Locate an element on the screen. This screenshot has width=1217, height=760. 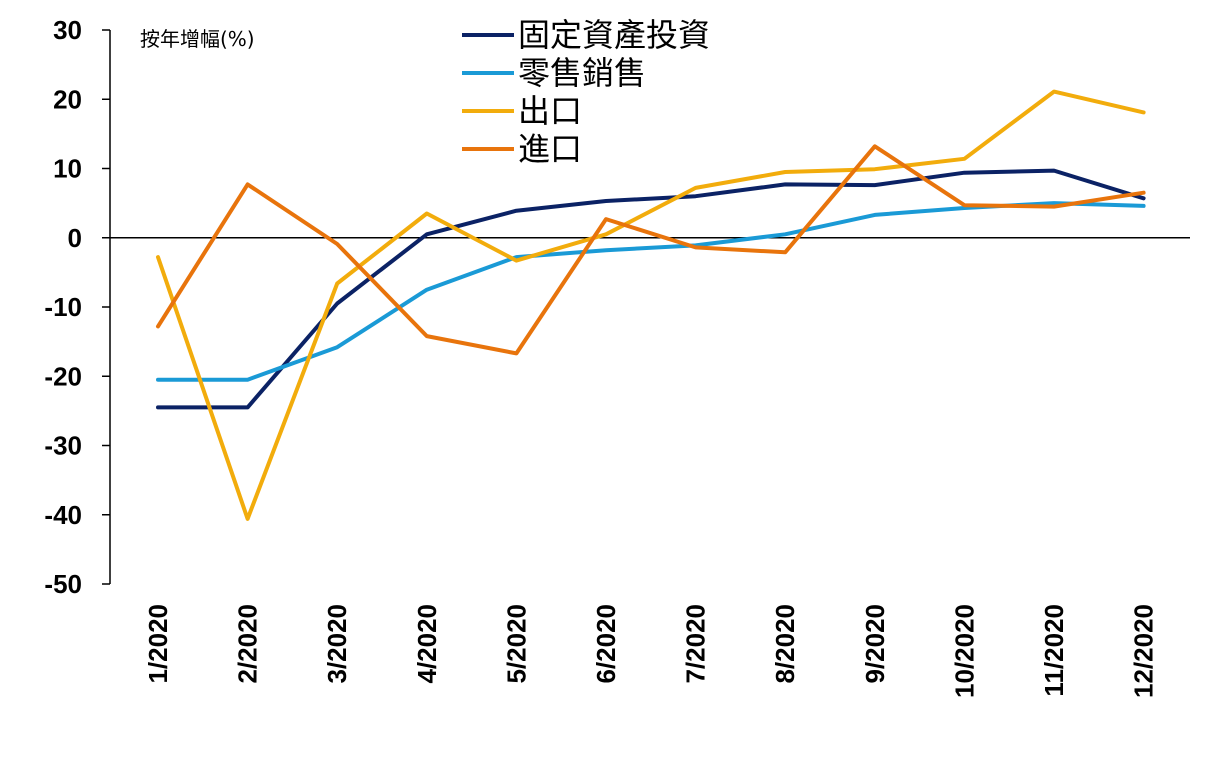
y-tick-label: -50 is located at coordinates (63, 584).